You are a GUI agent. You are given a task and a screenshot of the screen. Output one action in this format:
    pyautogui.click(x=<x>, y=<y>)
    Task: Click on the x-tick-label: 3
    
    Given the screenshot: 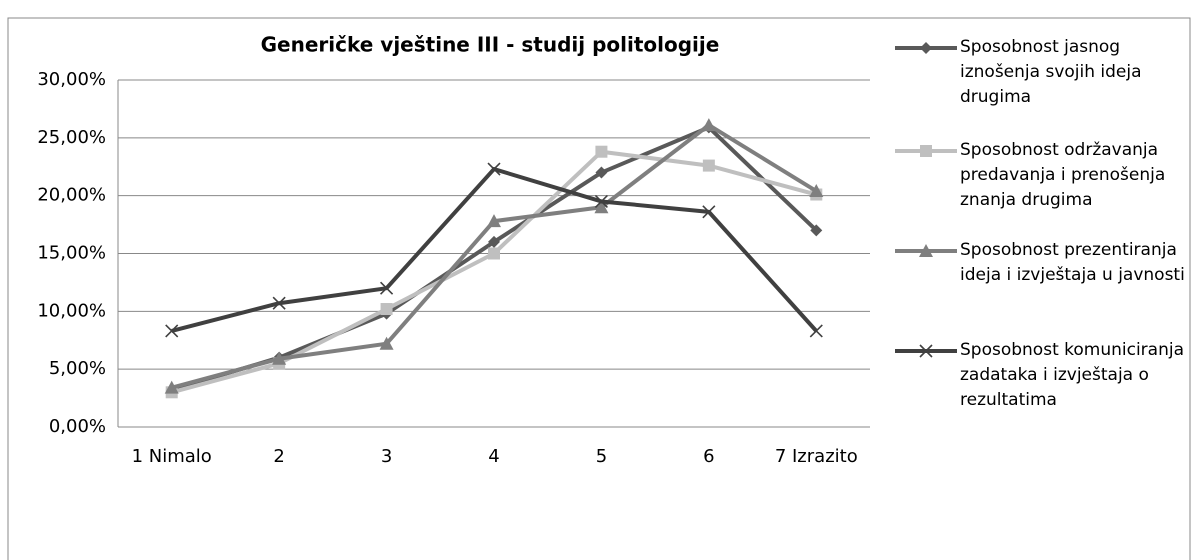 What is the action you would take?
    pyautogui.click(x=386, y=456)
    